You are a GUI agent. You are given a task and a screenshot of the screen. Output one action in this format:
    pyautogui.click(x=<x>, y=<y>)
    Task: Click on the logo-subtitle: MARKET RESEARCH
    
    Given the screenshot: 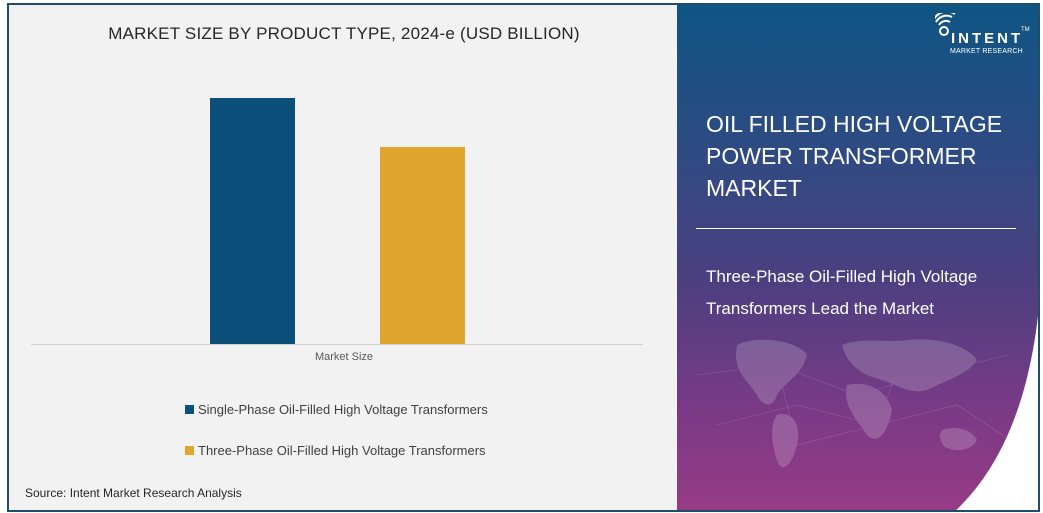 What is the action you would take?
    pyautogui.click(x=986, y=51)
    